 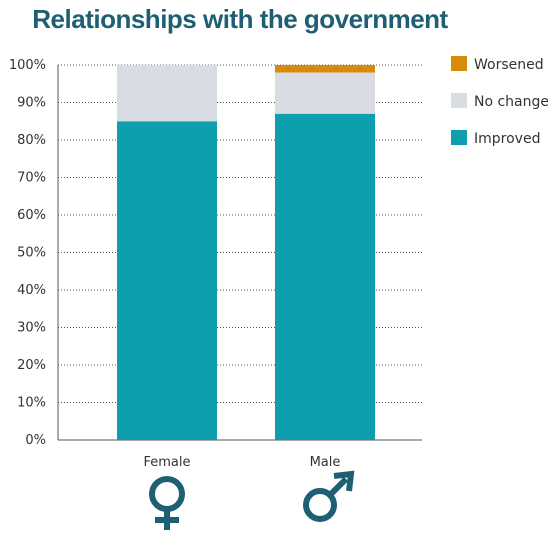 I want to click on y-tick-label: 100%, so click(x=27, y=65).